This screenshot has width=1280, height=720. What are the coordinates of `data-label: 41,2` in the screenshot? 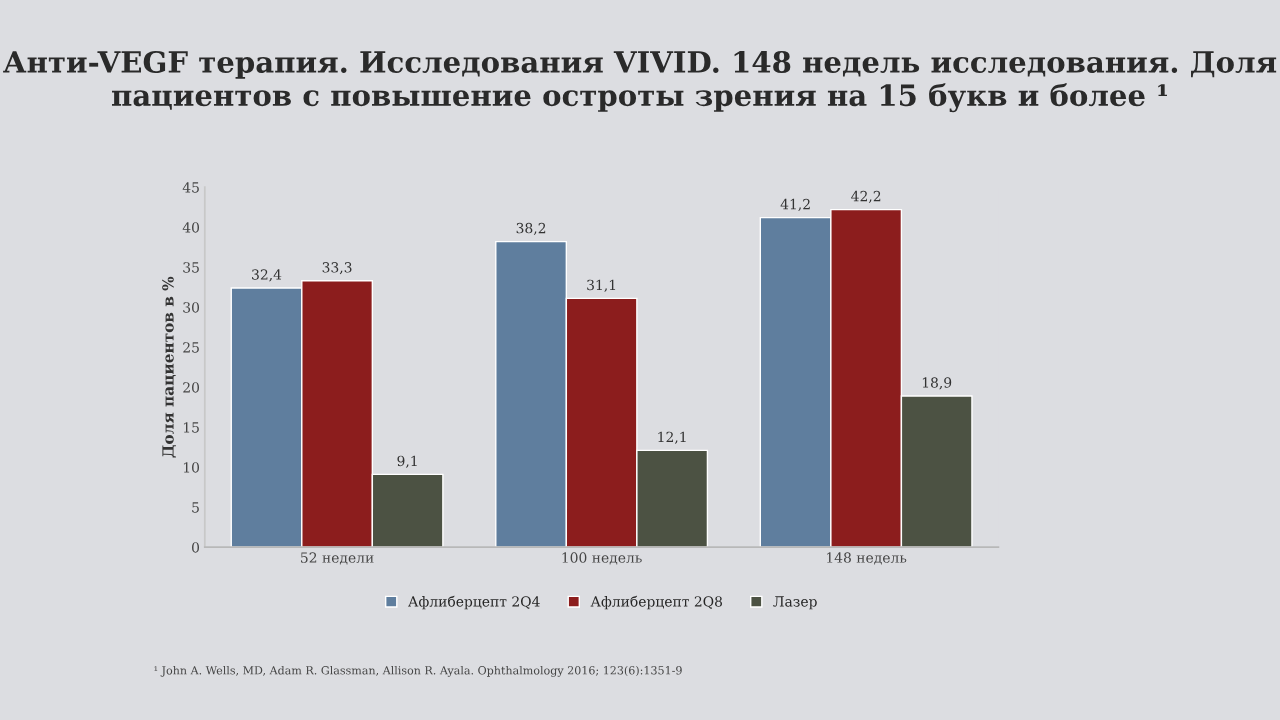 It's located at (795, 205).